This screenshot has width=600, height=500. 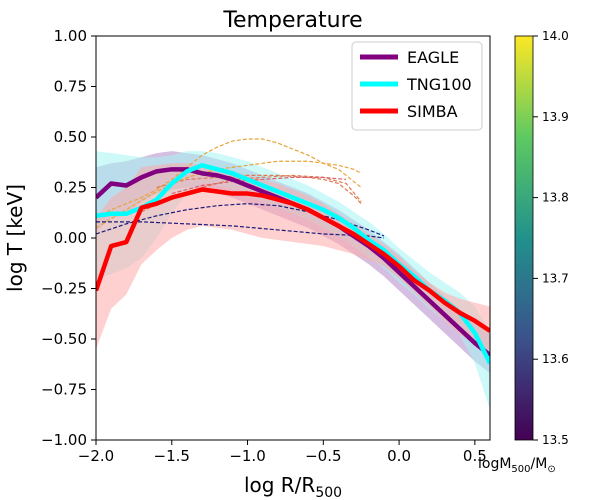 I want to click on y-tick-label: 1.00, so click(x=70, y=36).